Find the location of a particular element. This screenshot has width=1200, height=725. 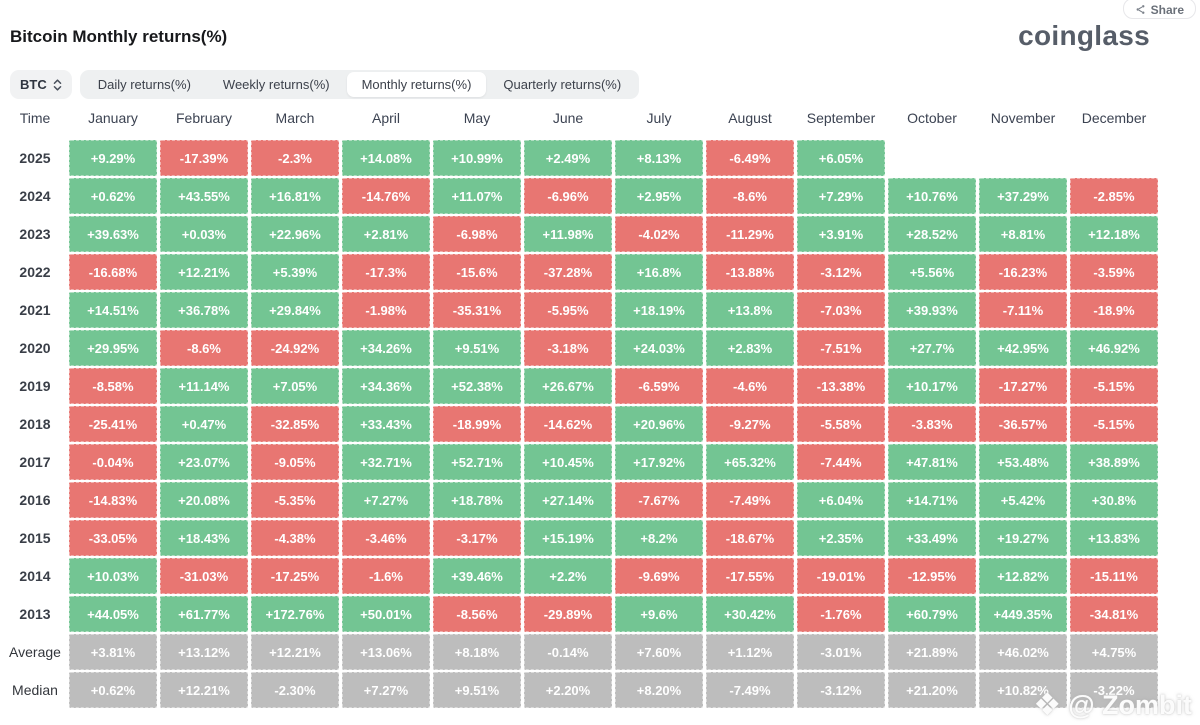

return-cell-2022-april: -17.3% is located at coordinates (386, 272).